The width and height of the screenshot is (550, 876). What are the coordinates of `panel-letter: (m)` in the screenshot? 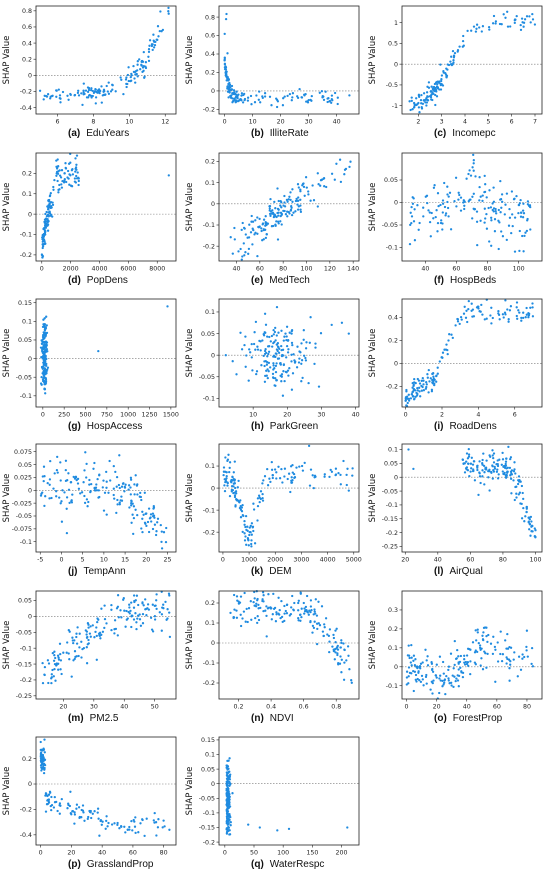 It's located at (76, 718).